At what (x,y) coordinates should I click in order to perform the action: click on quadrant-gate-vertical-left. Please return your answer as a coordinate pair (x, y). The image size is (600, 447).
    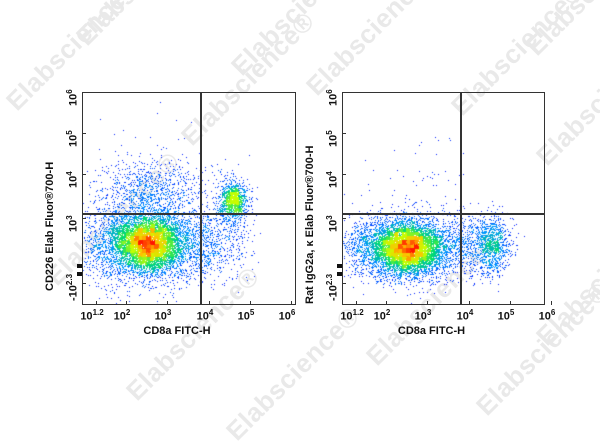
    Looking at the image, I should click on (201, 198).